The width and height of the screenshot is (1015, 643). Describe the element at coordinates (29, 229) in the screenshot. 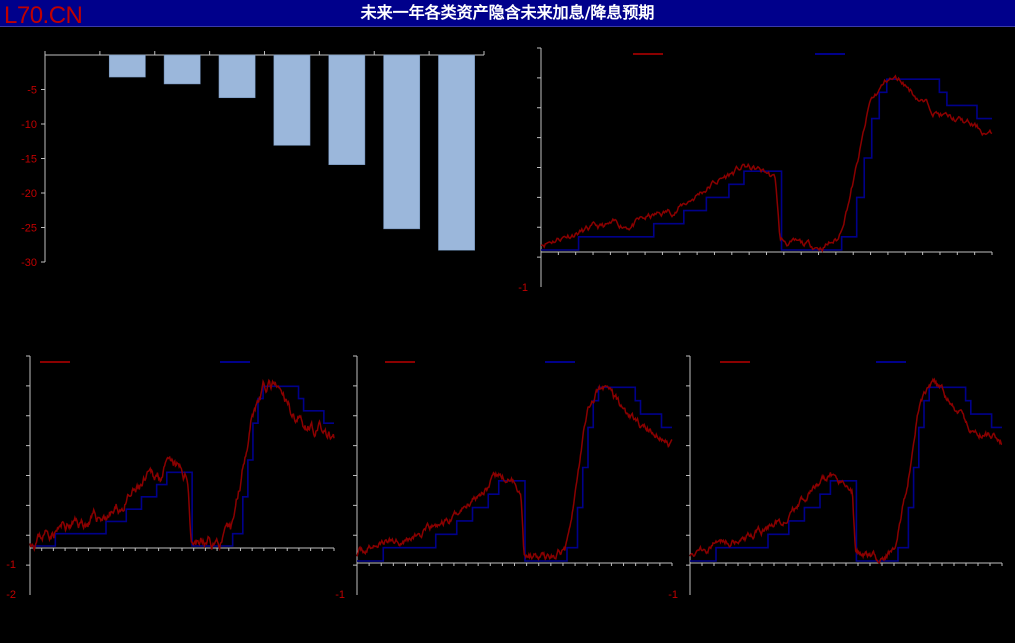

I see `bar-y-tick-label: -25` at that location.